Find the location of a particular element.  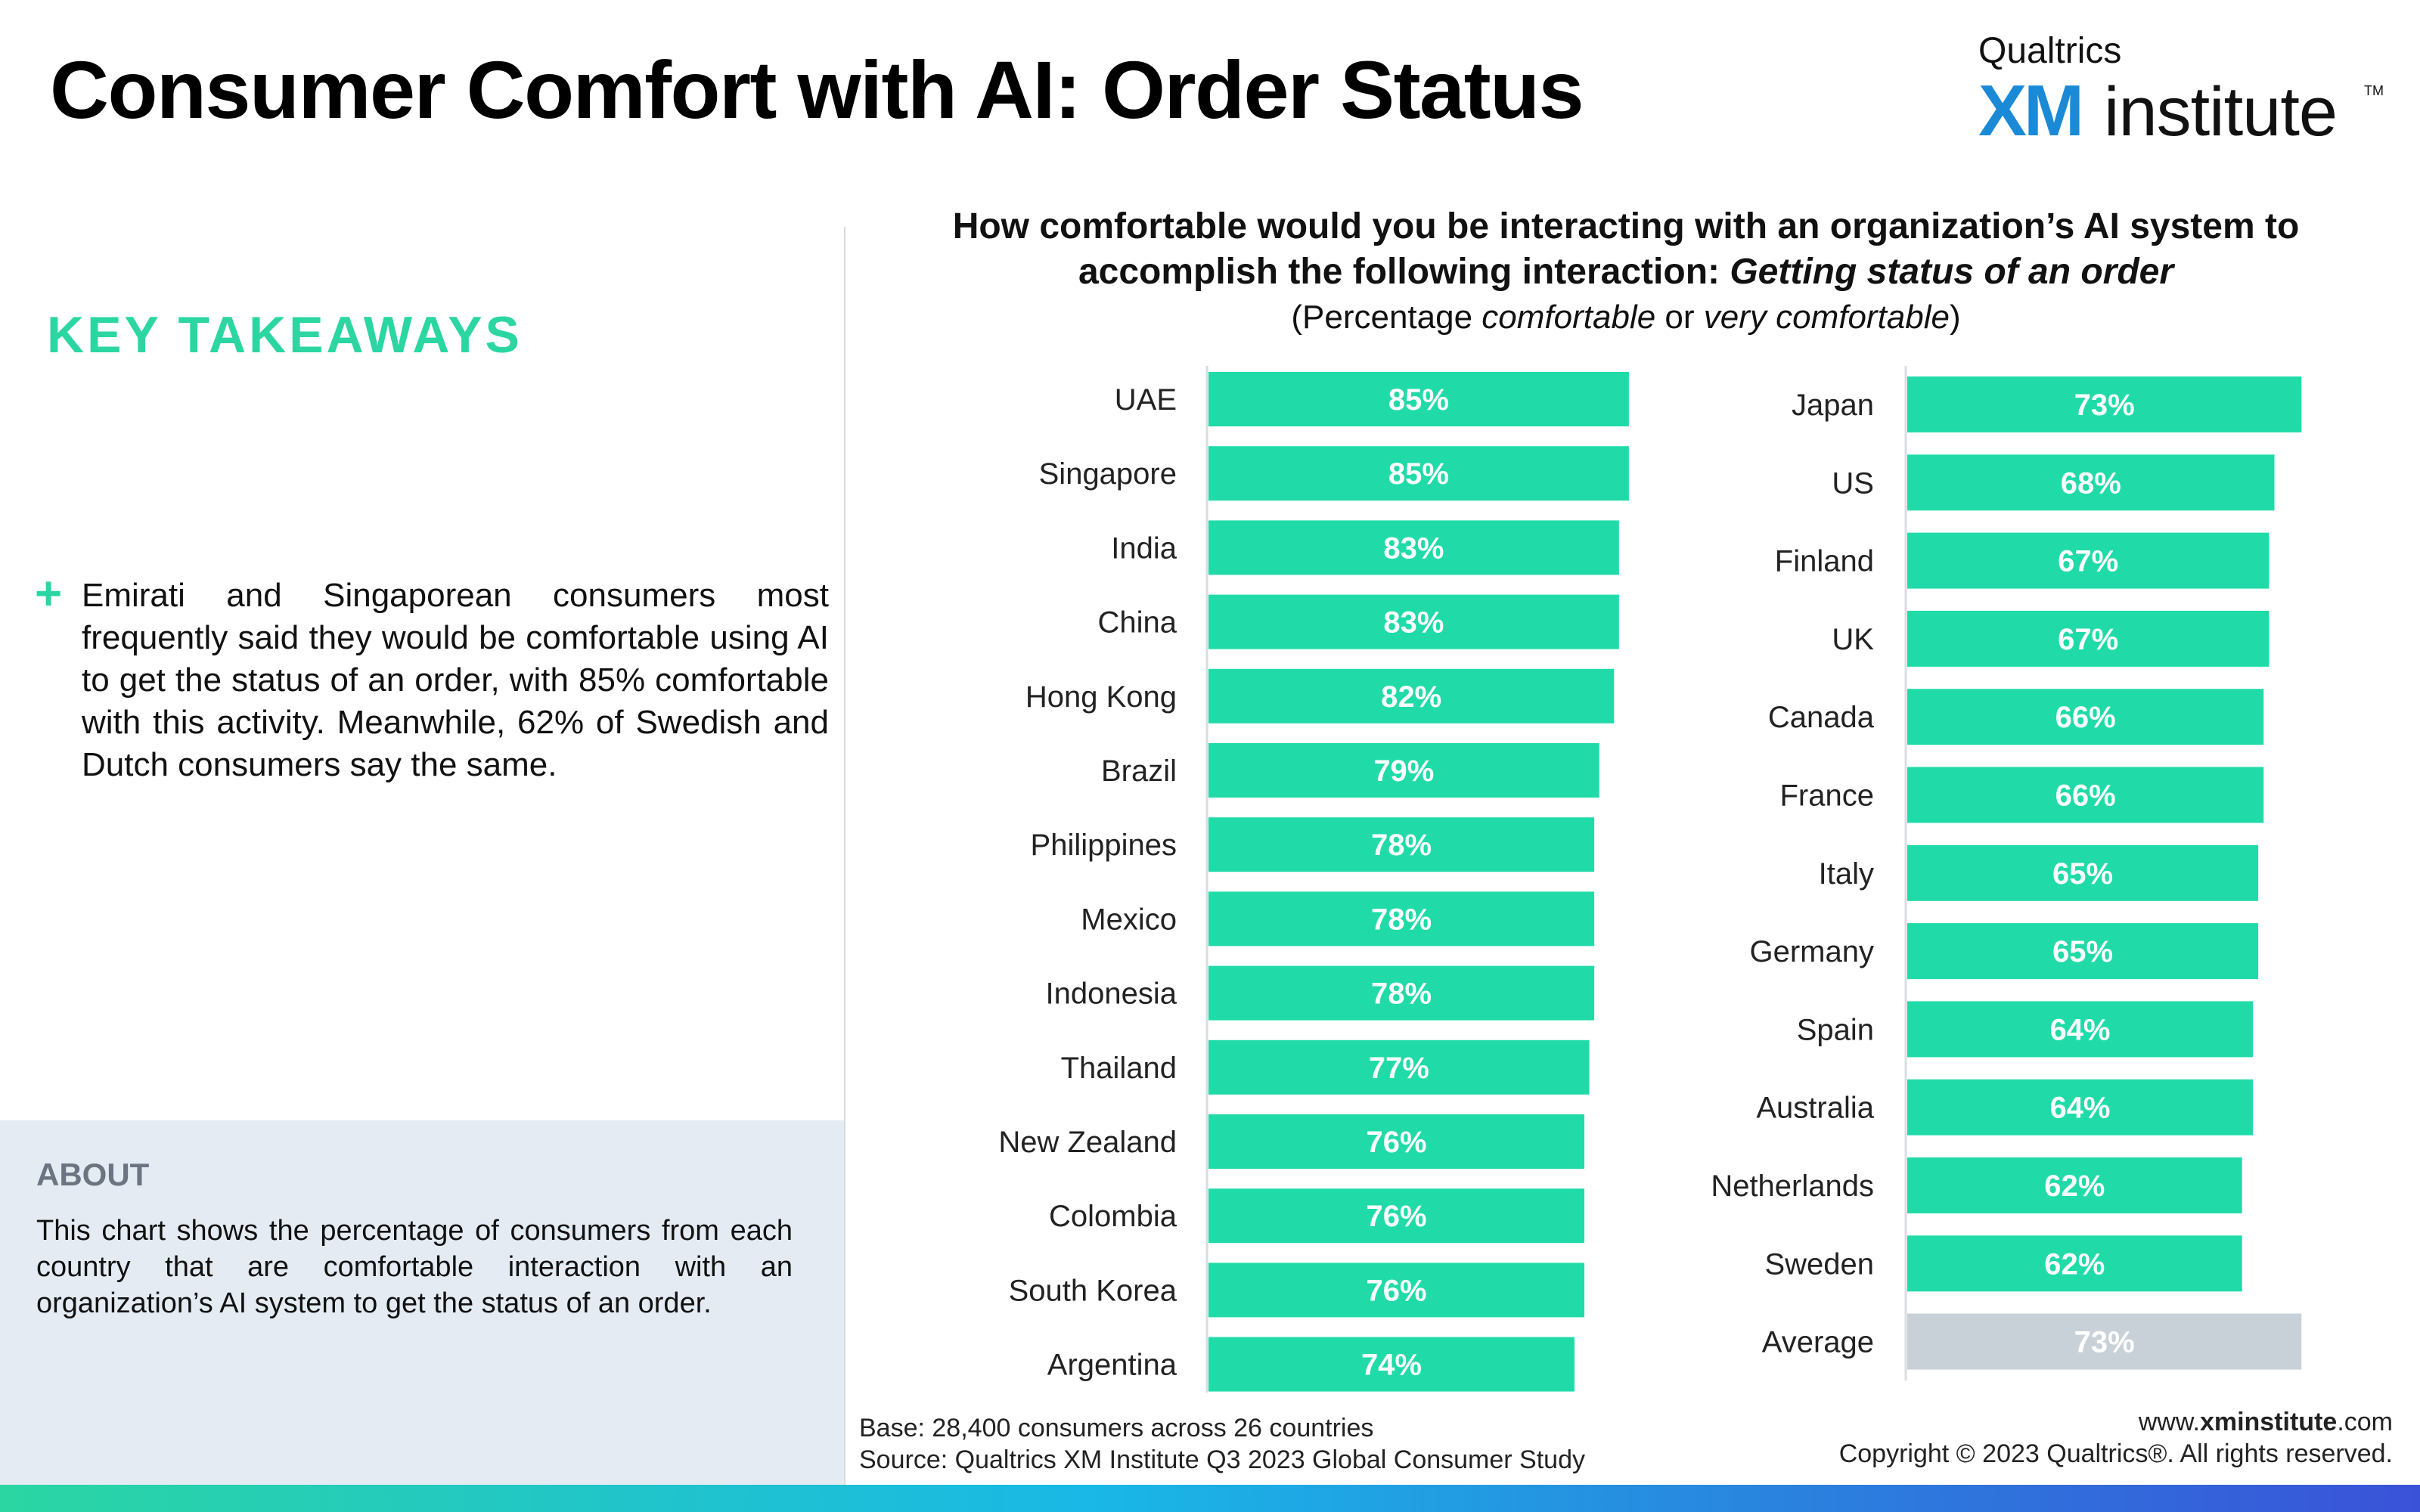

category-label-left-1: Singapore is located at coordinates (1108, 474).